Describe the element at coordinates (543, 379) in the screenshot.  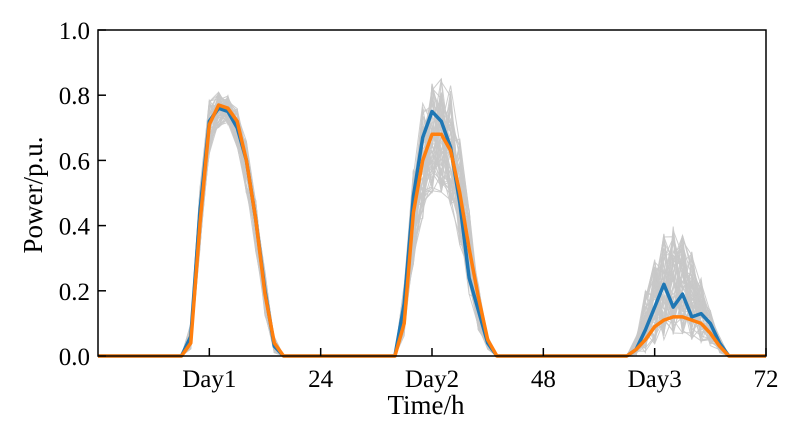
I see `x-tick-label: 48` at that location.